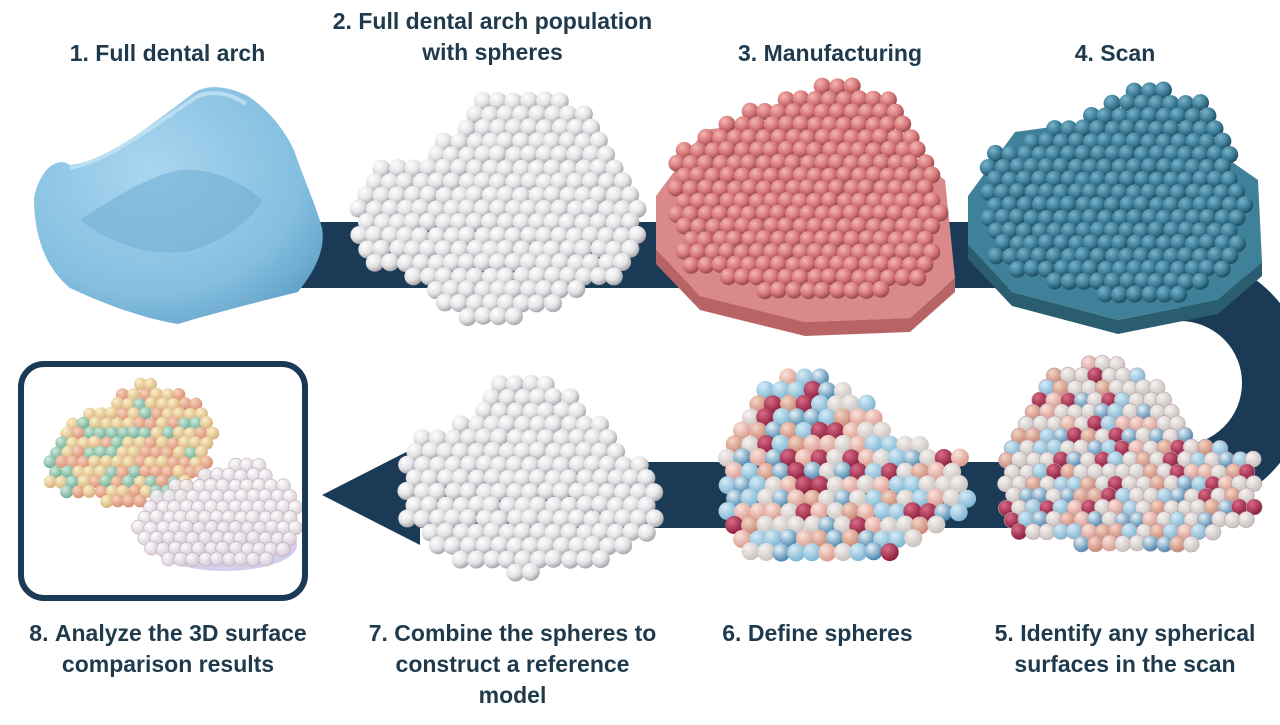 The height and width of the screenshot is (725, 1280). What do you see at coordinates (492, 52) in the screenshot?
I see `step-text: with spheres` at bounding box center [492, 52].